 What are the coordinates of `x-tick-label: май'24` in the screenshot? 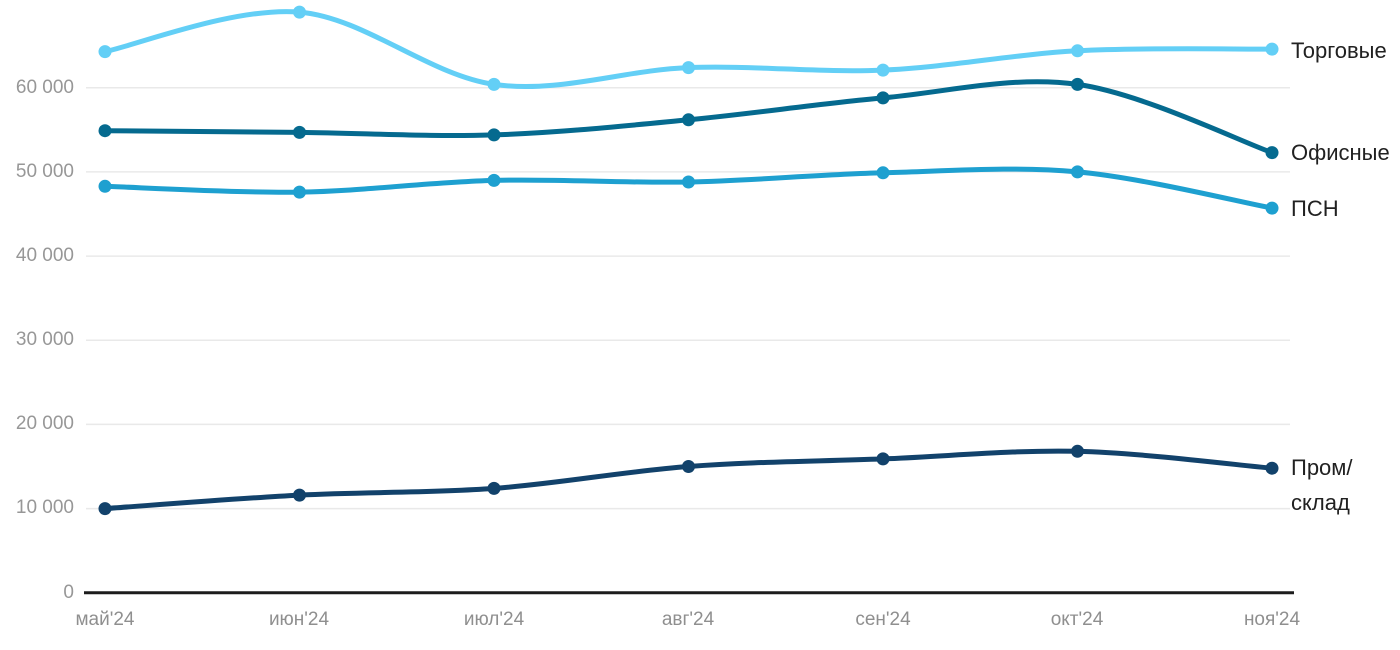 It's located at (105, 619).